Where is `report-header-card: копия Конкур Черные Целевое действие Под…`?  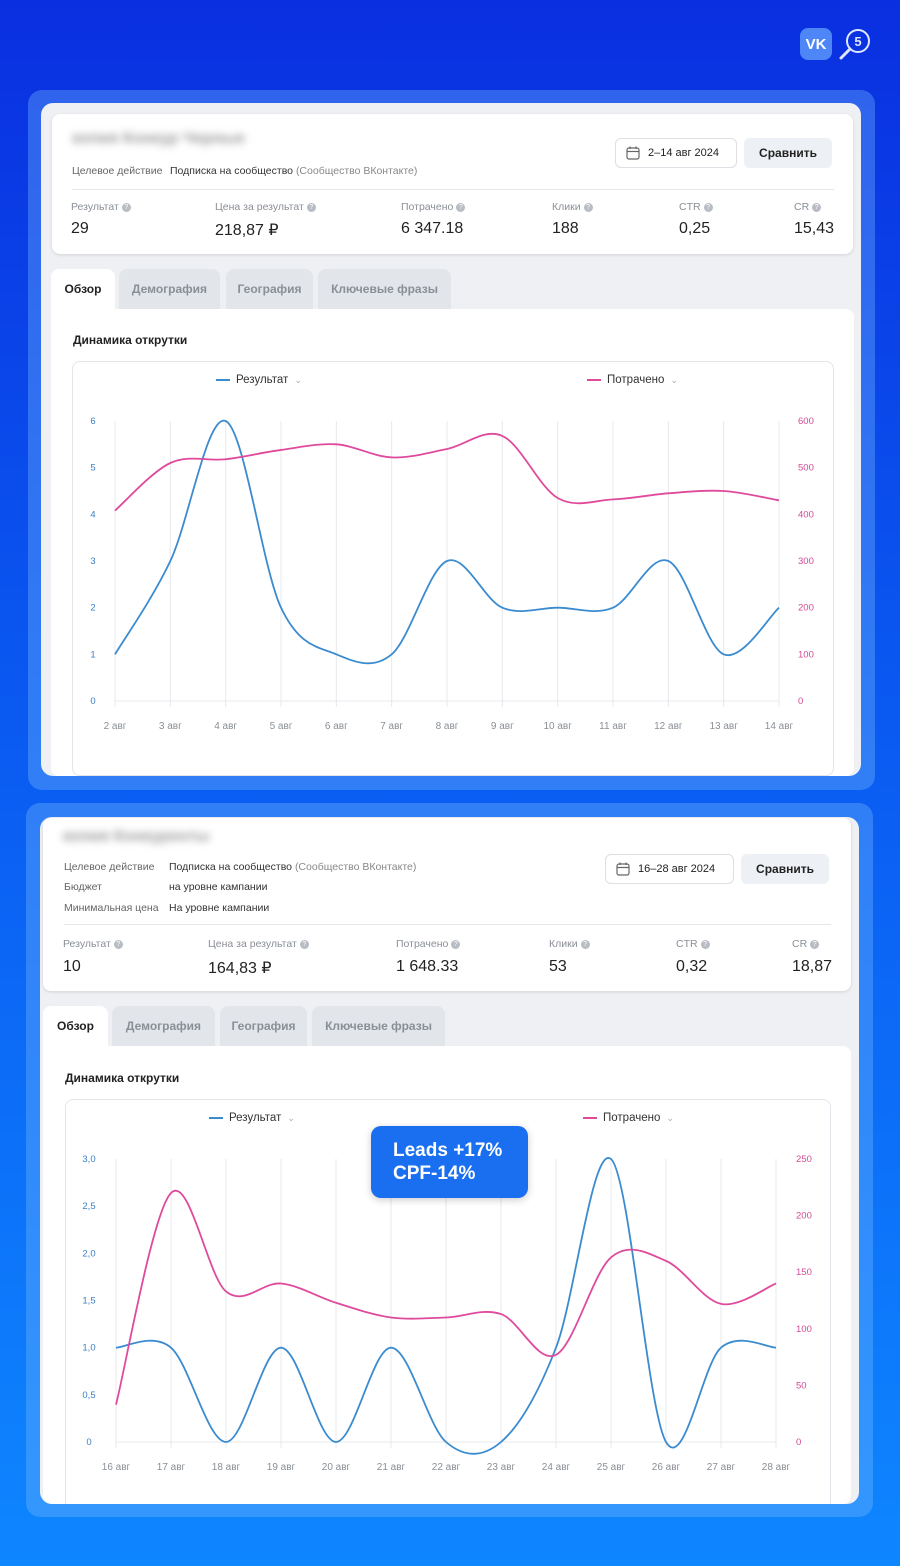 report-header-card: копия Конкур Черные Целевое действие Под… is located at coordinates (452, 184).